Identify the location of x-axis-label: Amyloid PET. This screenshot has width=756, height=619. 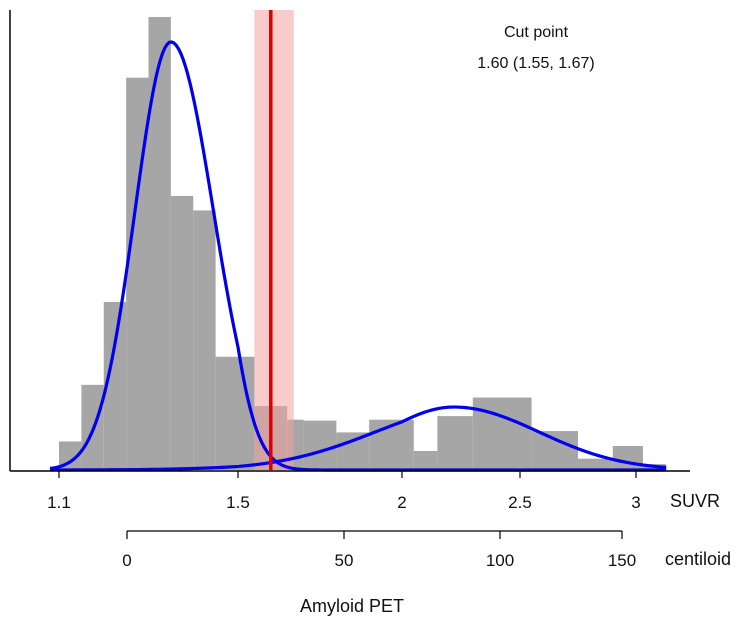
(352, 606).